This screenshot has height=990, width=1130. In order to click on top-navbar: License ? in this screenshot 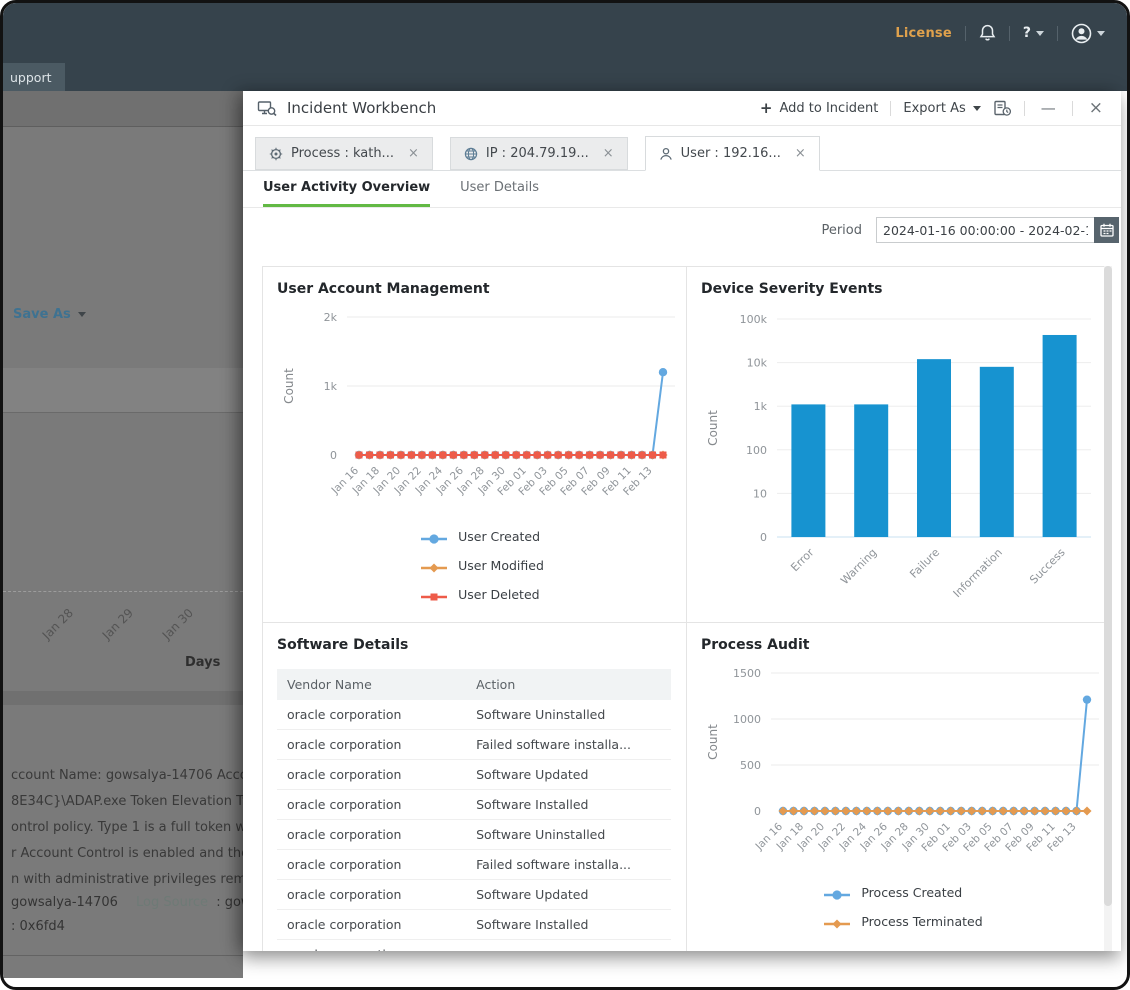, I will do `click(565, 33)`.